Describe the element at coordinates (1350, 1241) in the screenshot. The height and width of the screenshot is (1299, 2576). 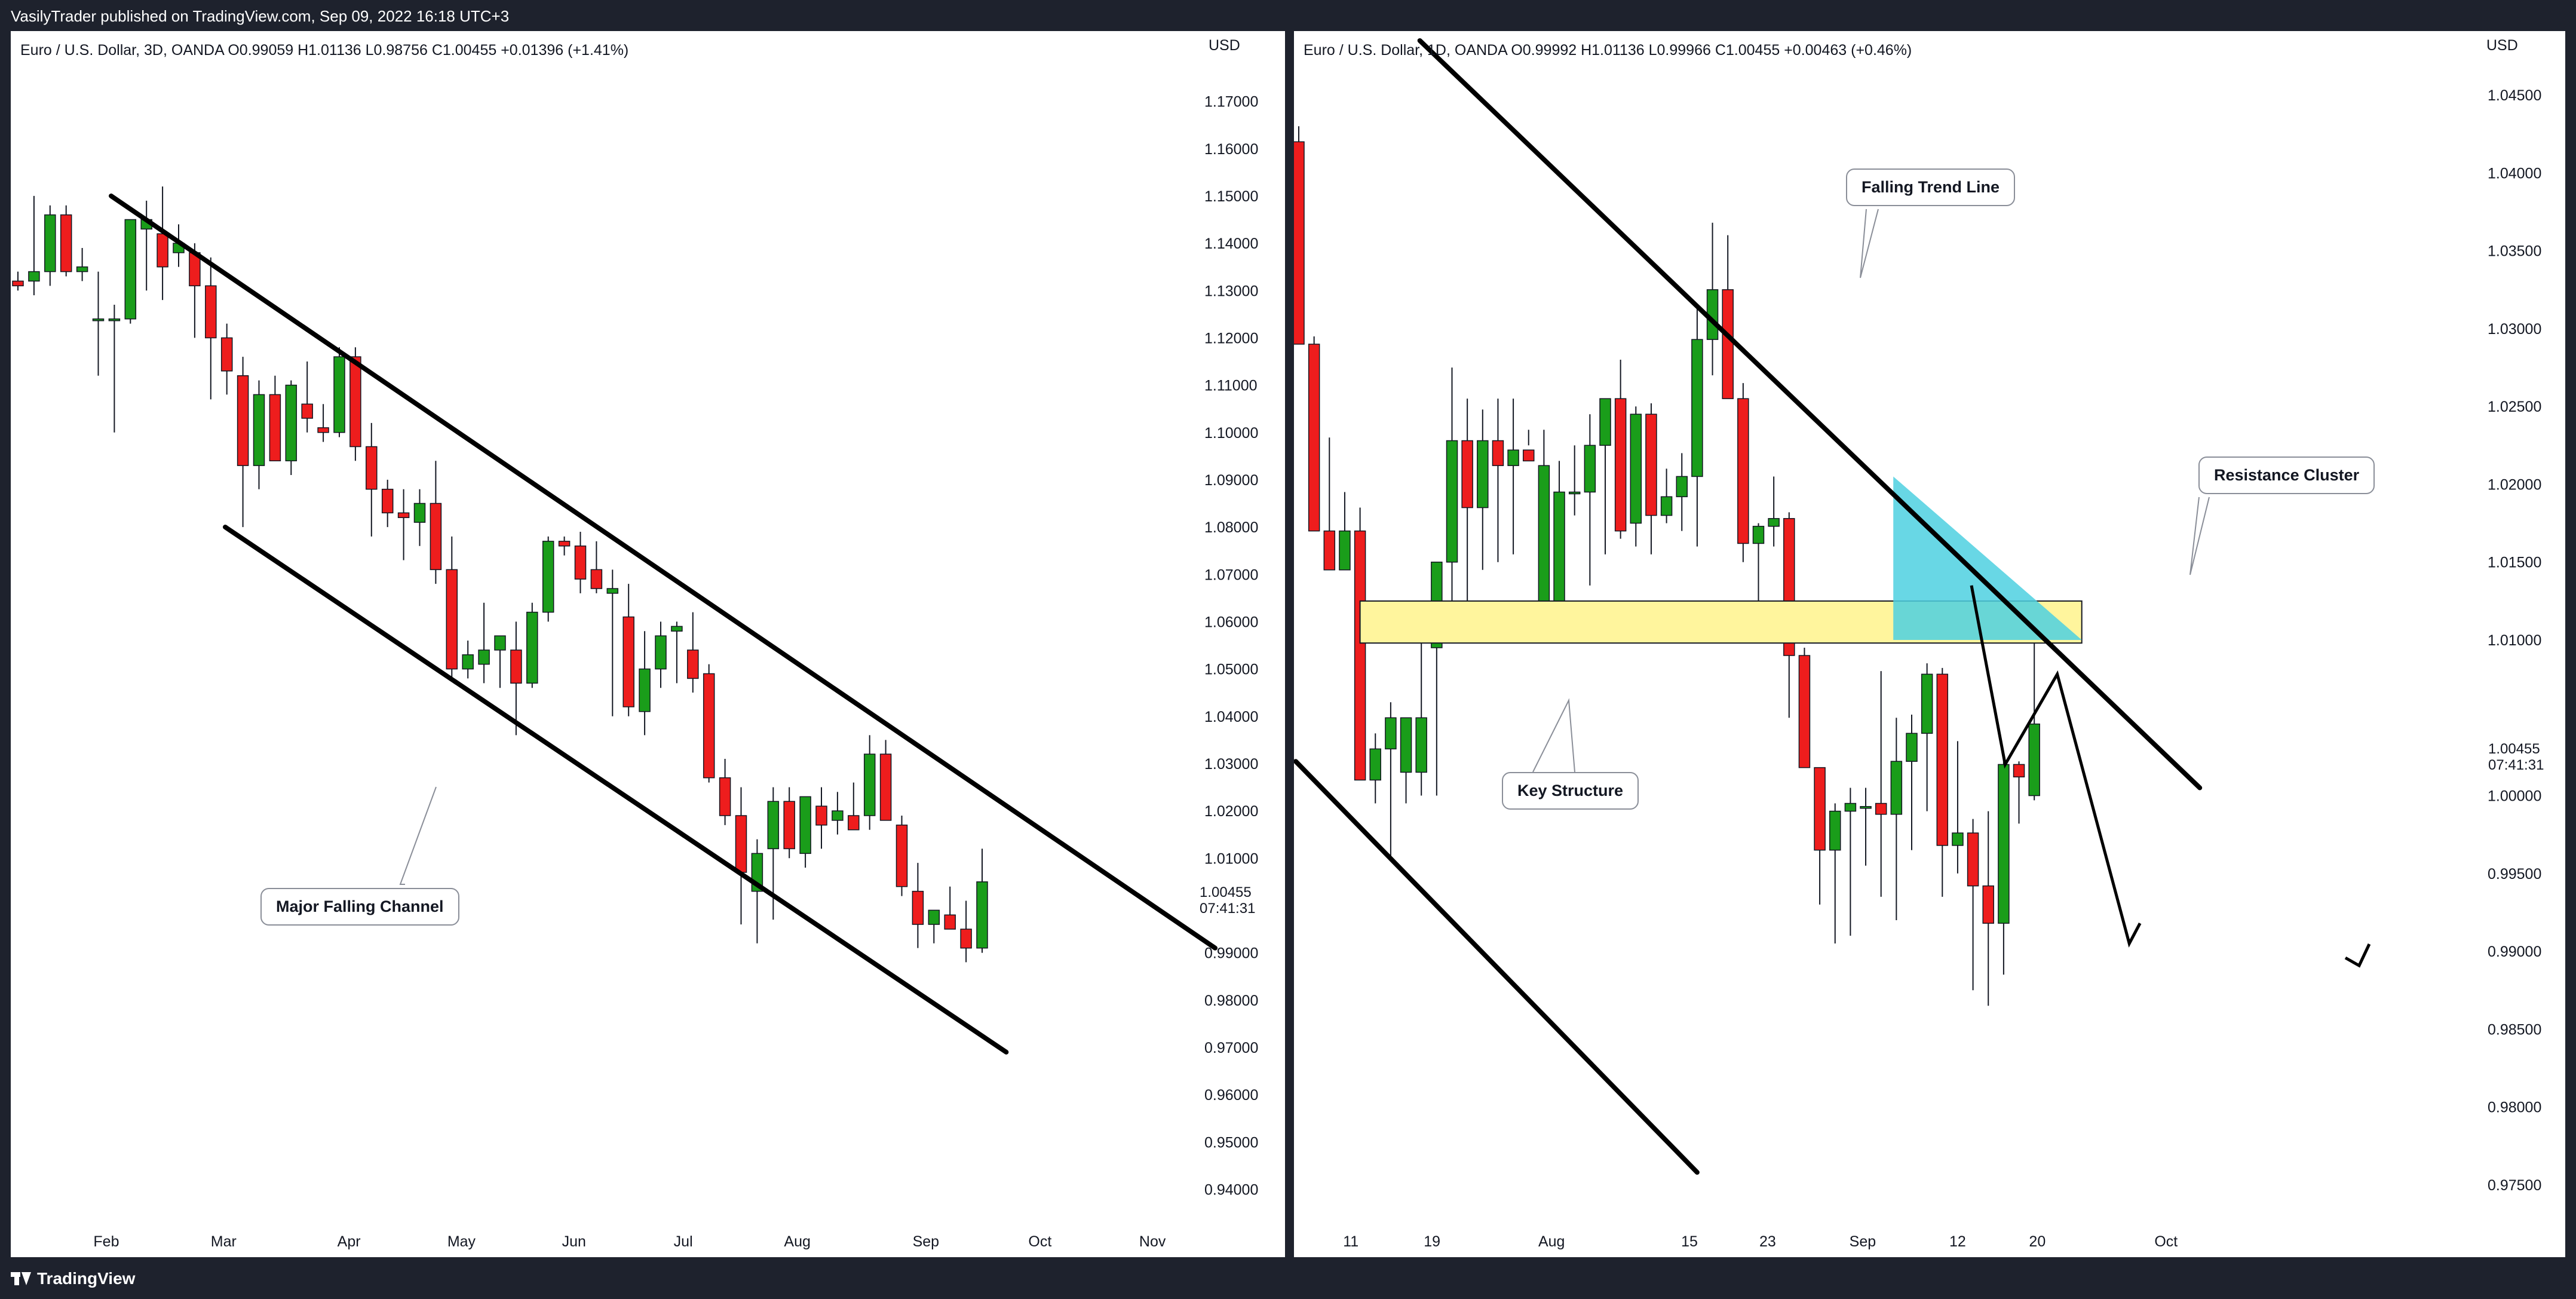
I see `time-axis-label: 11` at that location.